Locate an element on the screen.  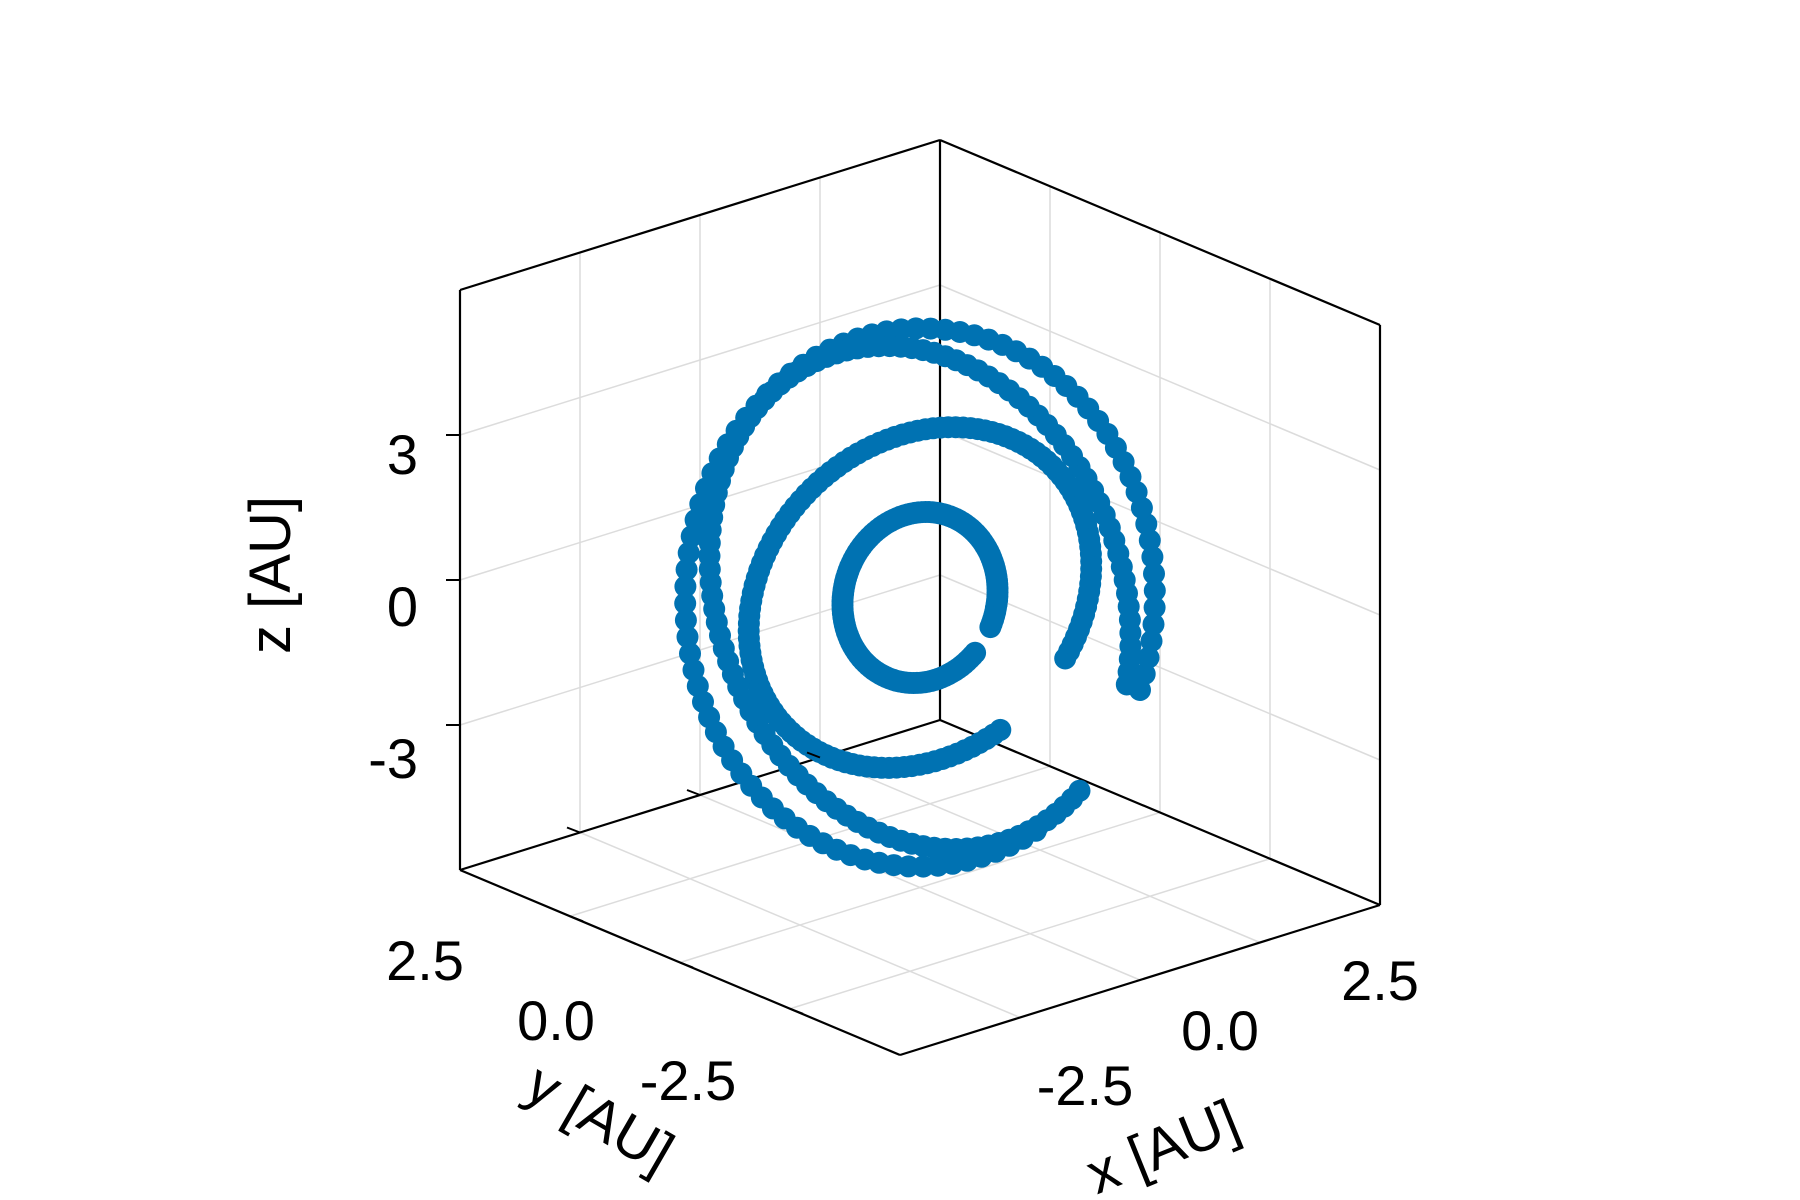
z-axis-label: z [AU] is located at coordinates (270, 575).